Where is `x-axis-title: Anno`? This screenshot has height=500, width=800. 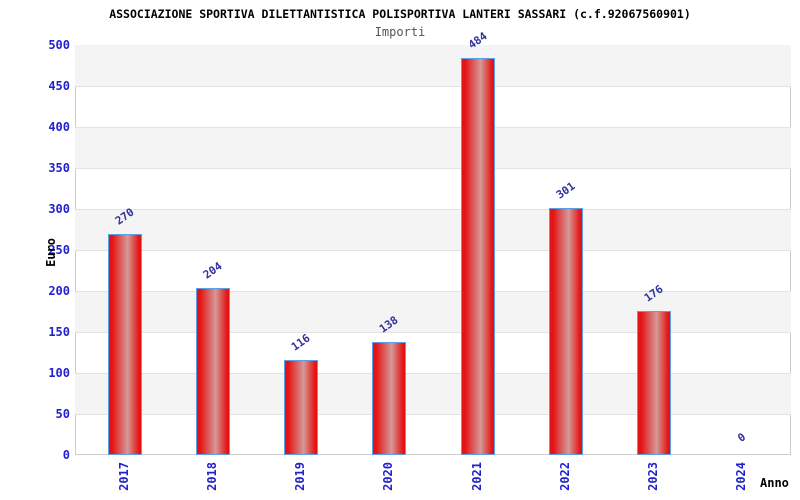 x-axis-title: Anno is located at coordinates (774, 483).